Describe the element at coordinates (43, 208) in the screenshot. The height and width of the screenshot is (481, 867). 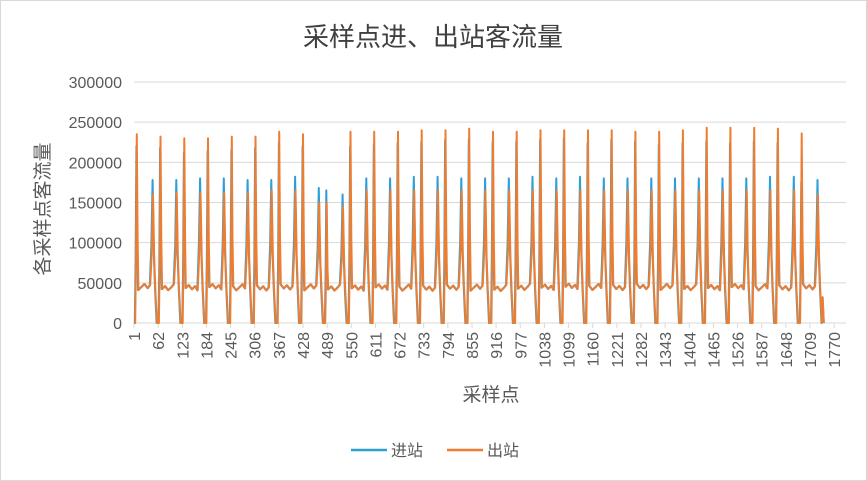
I see `y-axis-label: 各采样点客流量` at that location.